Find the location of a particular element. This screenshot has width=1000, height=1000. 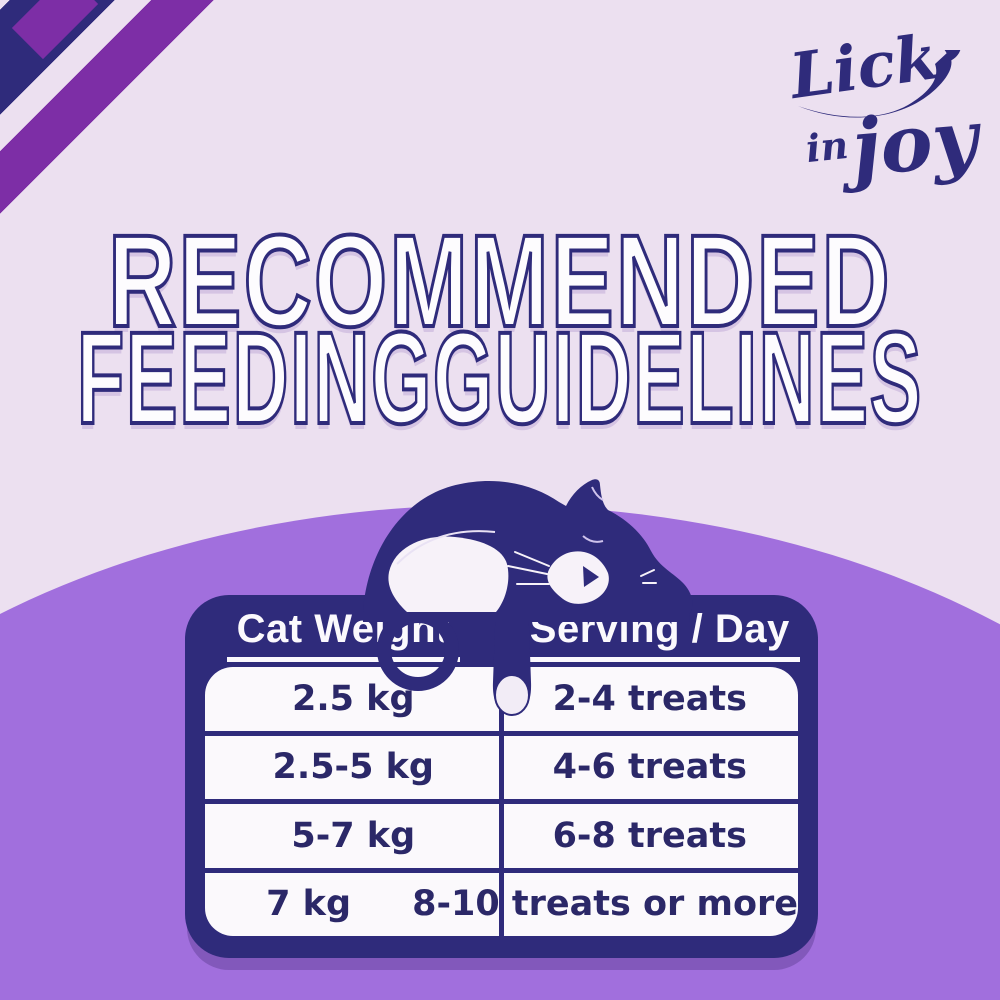

cell-weight: 5-7 kg is located at coordinates (353, 835).